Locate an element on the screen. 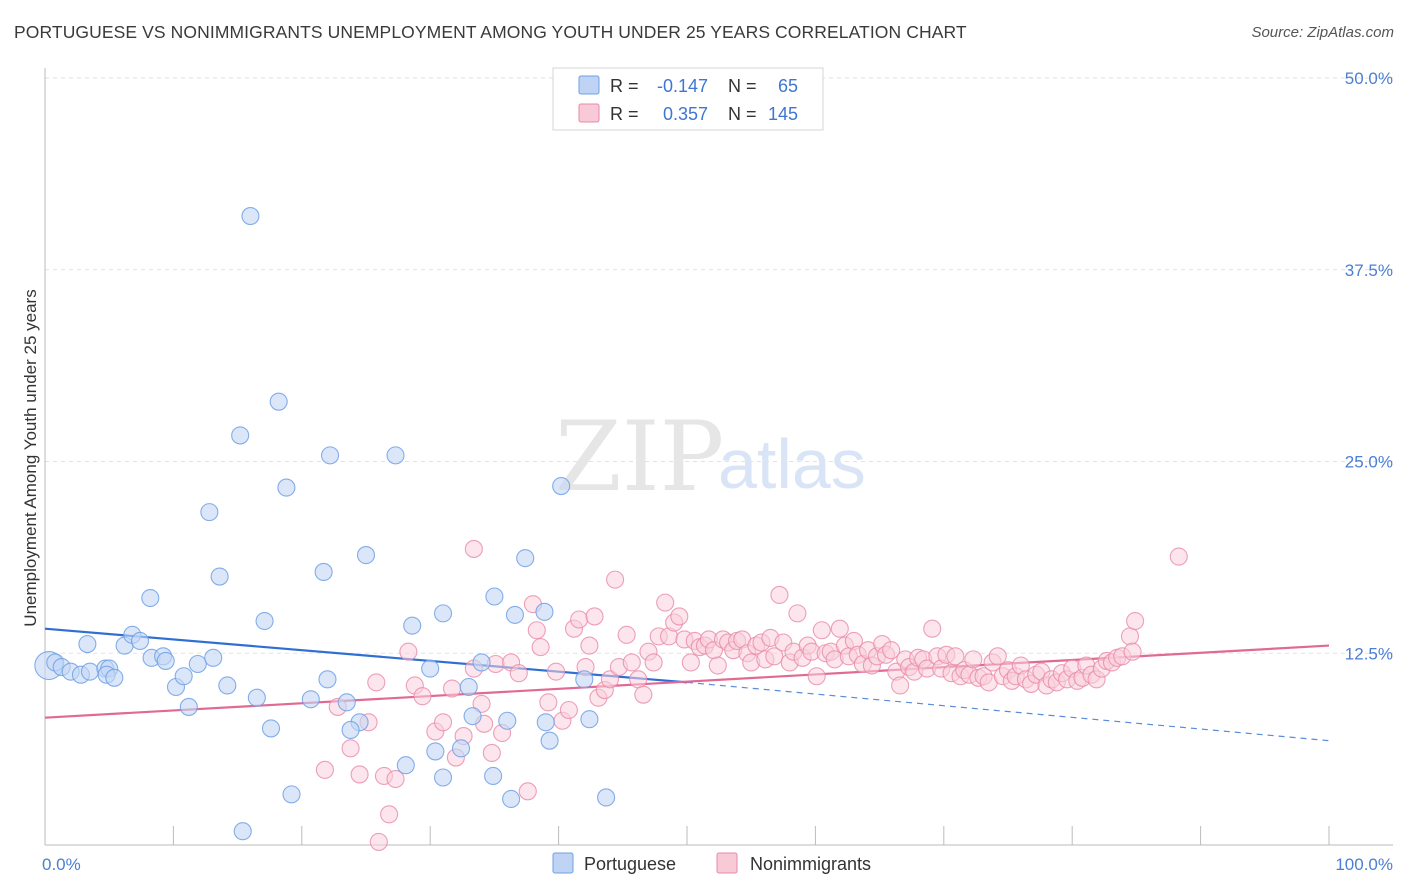  legend-swatch-portuguese is located at coordinates (589, 85).